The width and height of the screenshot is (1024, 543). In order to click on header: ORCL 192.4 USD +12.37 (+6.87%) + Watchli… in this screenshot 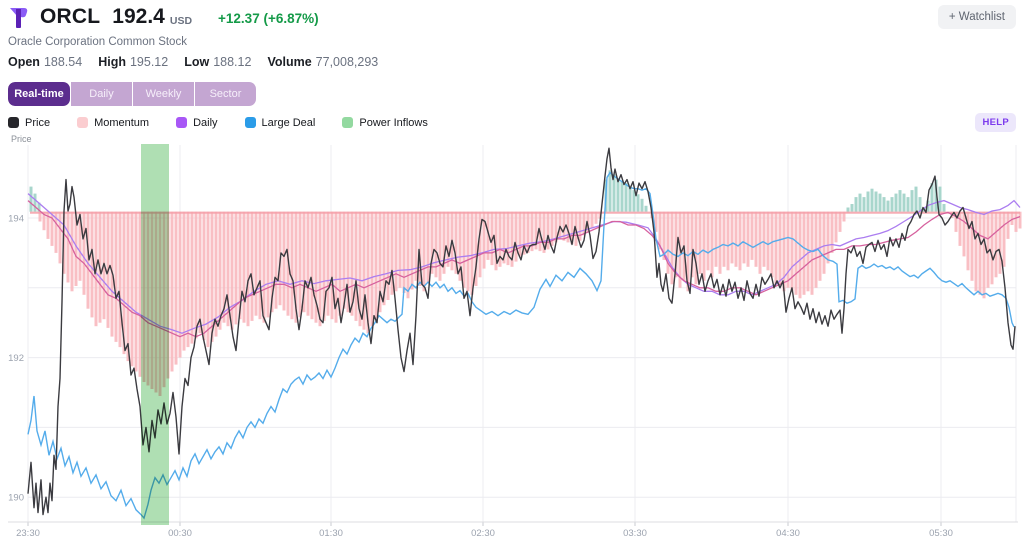, I will do `click(512, 17)`.